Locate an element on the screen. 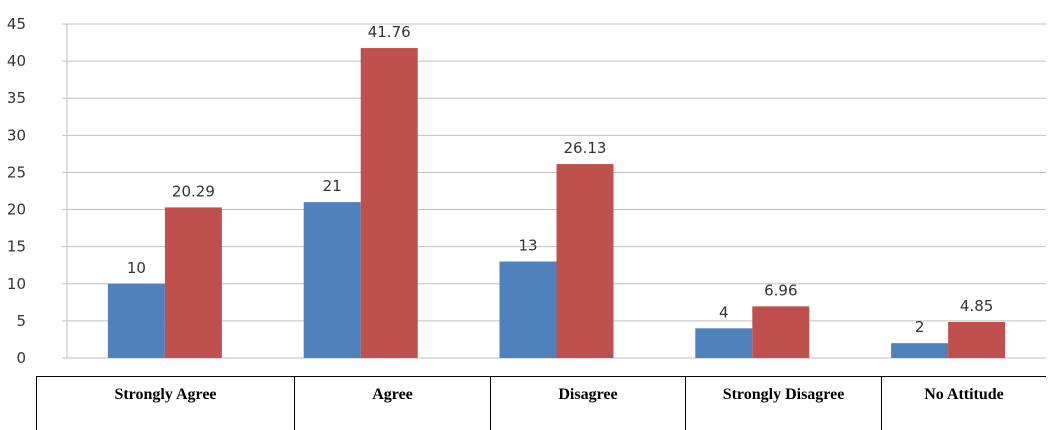 The image size is (1049, 430). data-label: 13 is located at coordinates (527, 246).